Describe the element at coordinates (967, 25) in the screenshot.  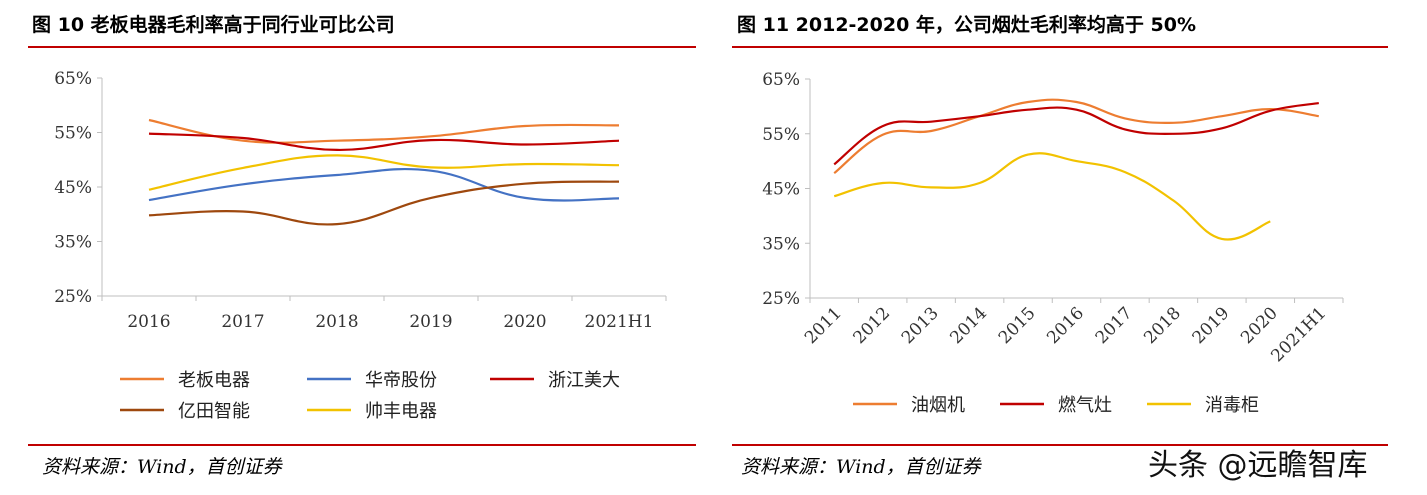
I see `right-chart-title: 图 11 2012-2020 年，公司烟灶毛利率均高于 50%` at that location.